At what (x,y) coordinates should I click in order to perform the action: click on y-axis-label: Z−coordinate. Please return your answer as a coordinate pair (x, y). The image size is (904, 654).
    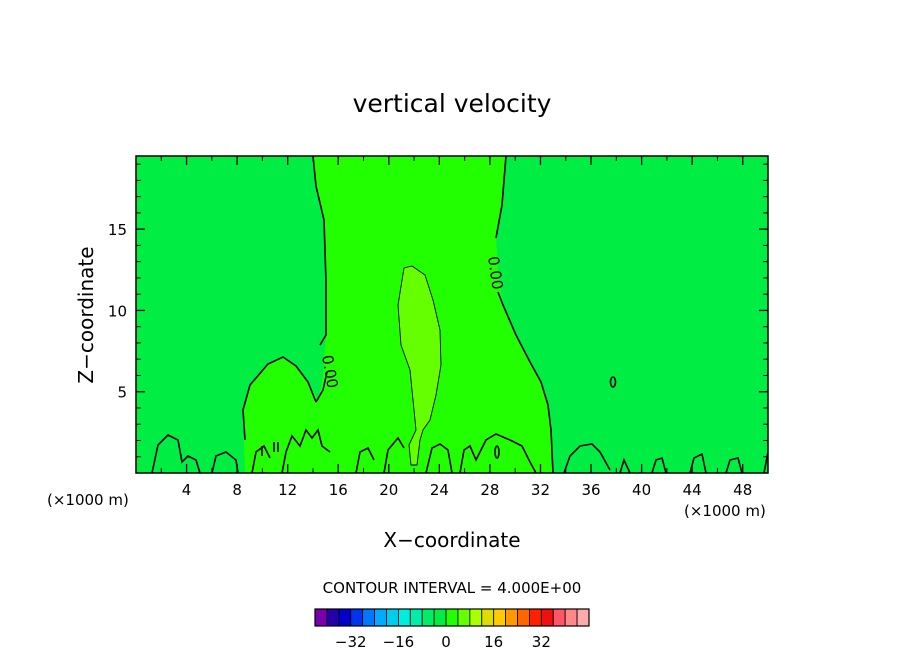
    Looking at the image, I should click on (86, 314).